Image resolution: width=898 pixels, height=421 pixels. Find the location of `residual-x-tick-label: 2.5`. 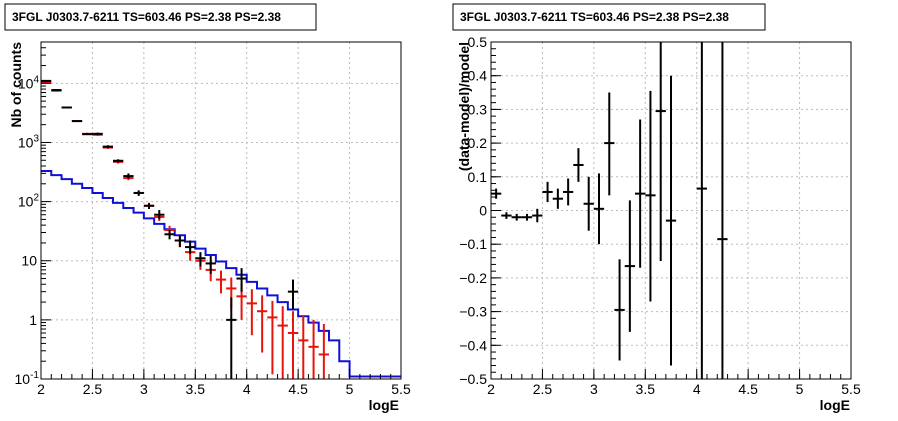

residual-x-tick-label: 2.5 is located at coordinates (543, 389).